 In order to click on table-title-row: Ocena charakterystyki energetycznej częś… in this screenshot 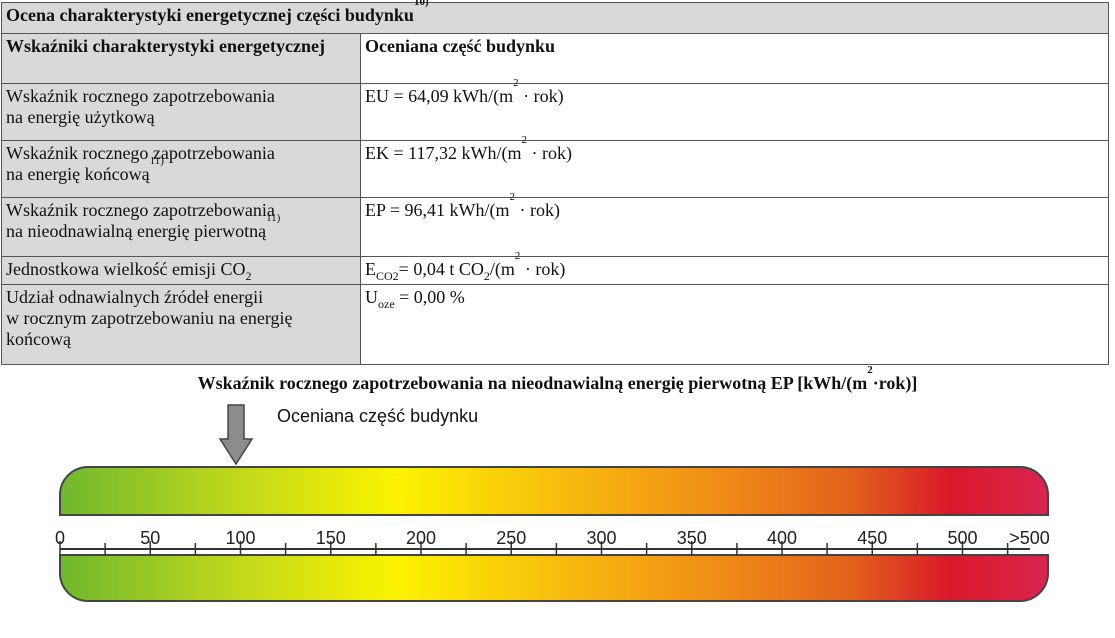, I will do `click(555, 17)`.